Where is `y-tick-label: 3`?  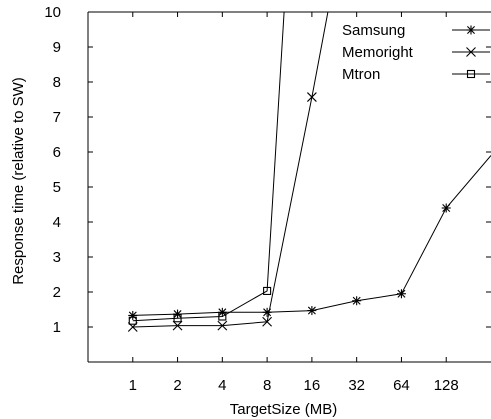 y-tick-label: 3 is located at coordinates (57, 257).